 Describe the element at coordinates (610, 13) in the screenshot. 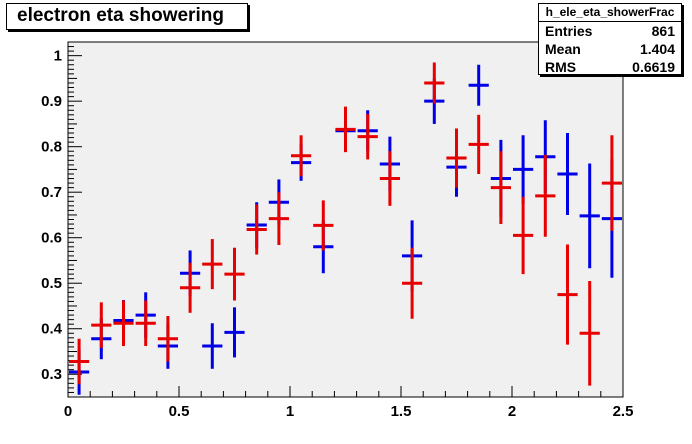

I see `stats-histogram-name: h_ele_eta_showerFrac` at that location.